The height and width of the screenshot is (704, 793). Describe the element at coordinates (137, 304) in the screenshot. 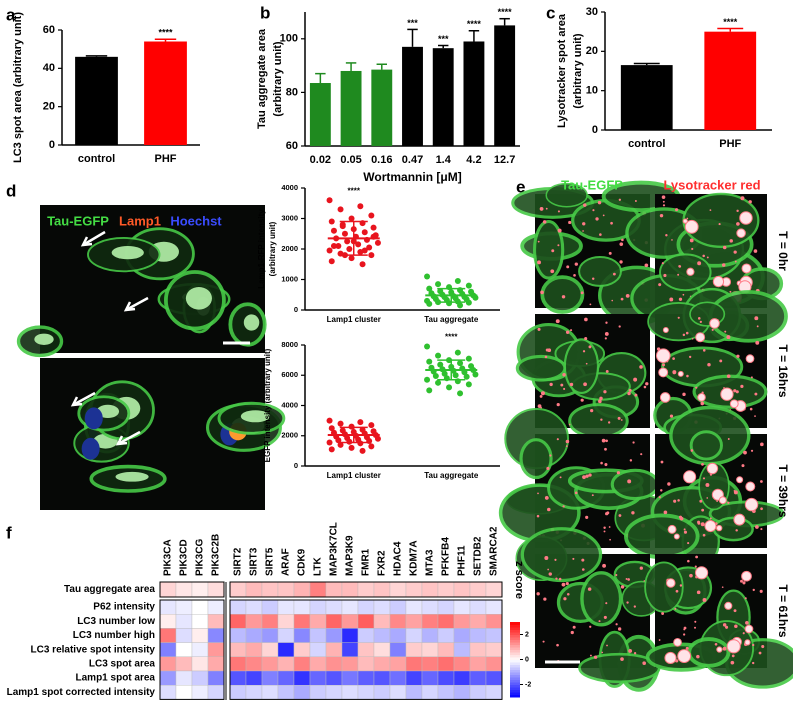

I see `arrow-shaft` at that location.